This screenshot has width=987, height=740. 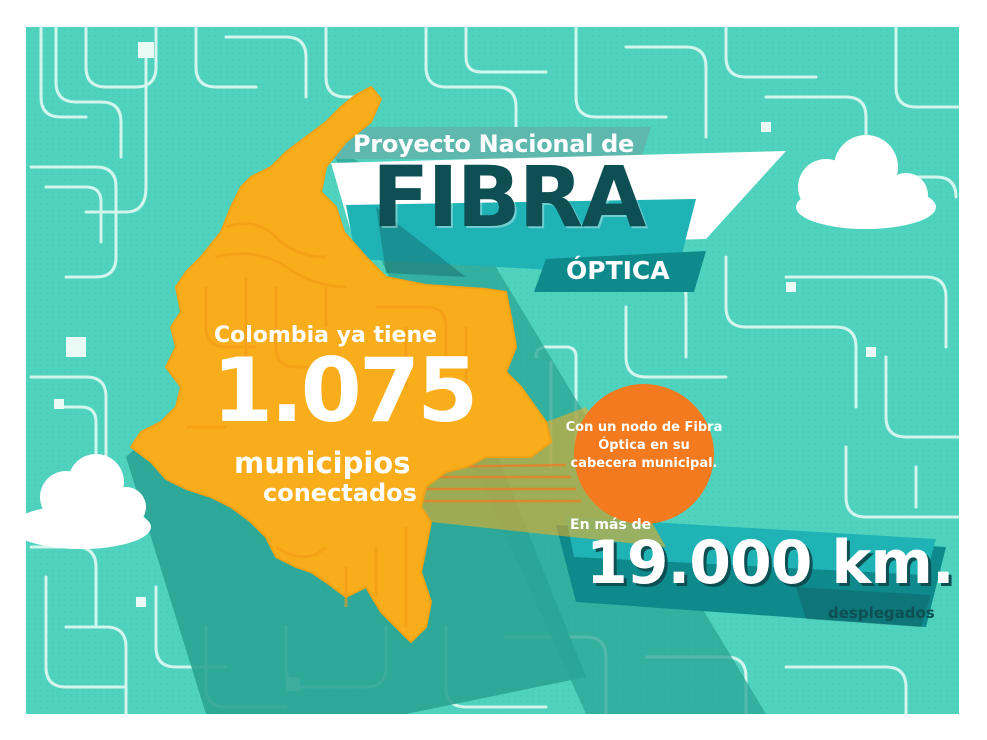 I want to click on km-ribbon, so click(x=751, y=572).